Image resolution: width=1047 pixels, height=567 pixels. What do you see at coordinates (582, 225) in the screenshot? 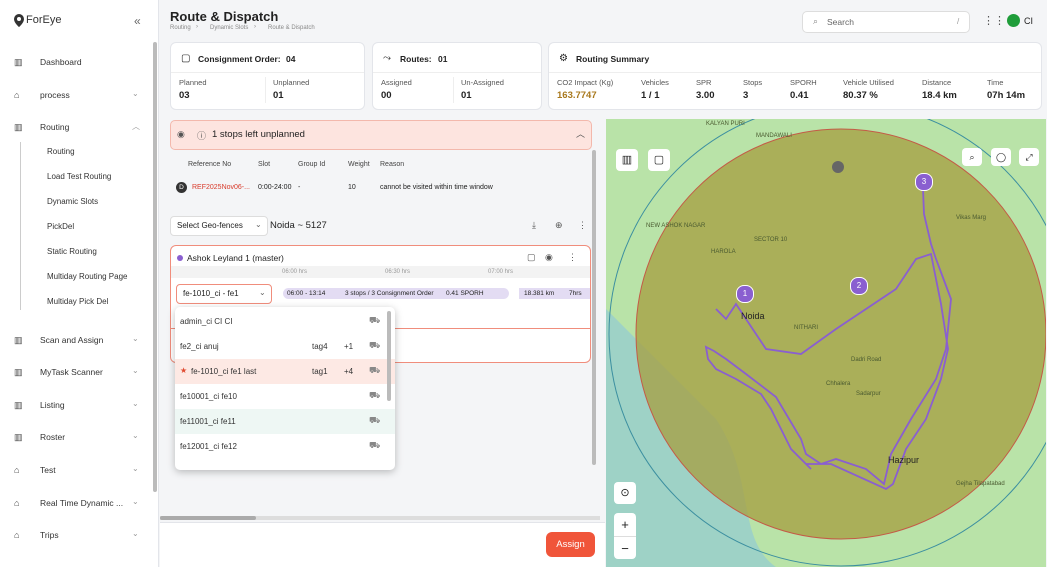
I see `more-icon: ⋮` at bounding box center [582, 225].